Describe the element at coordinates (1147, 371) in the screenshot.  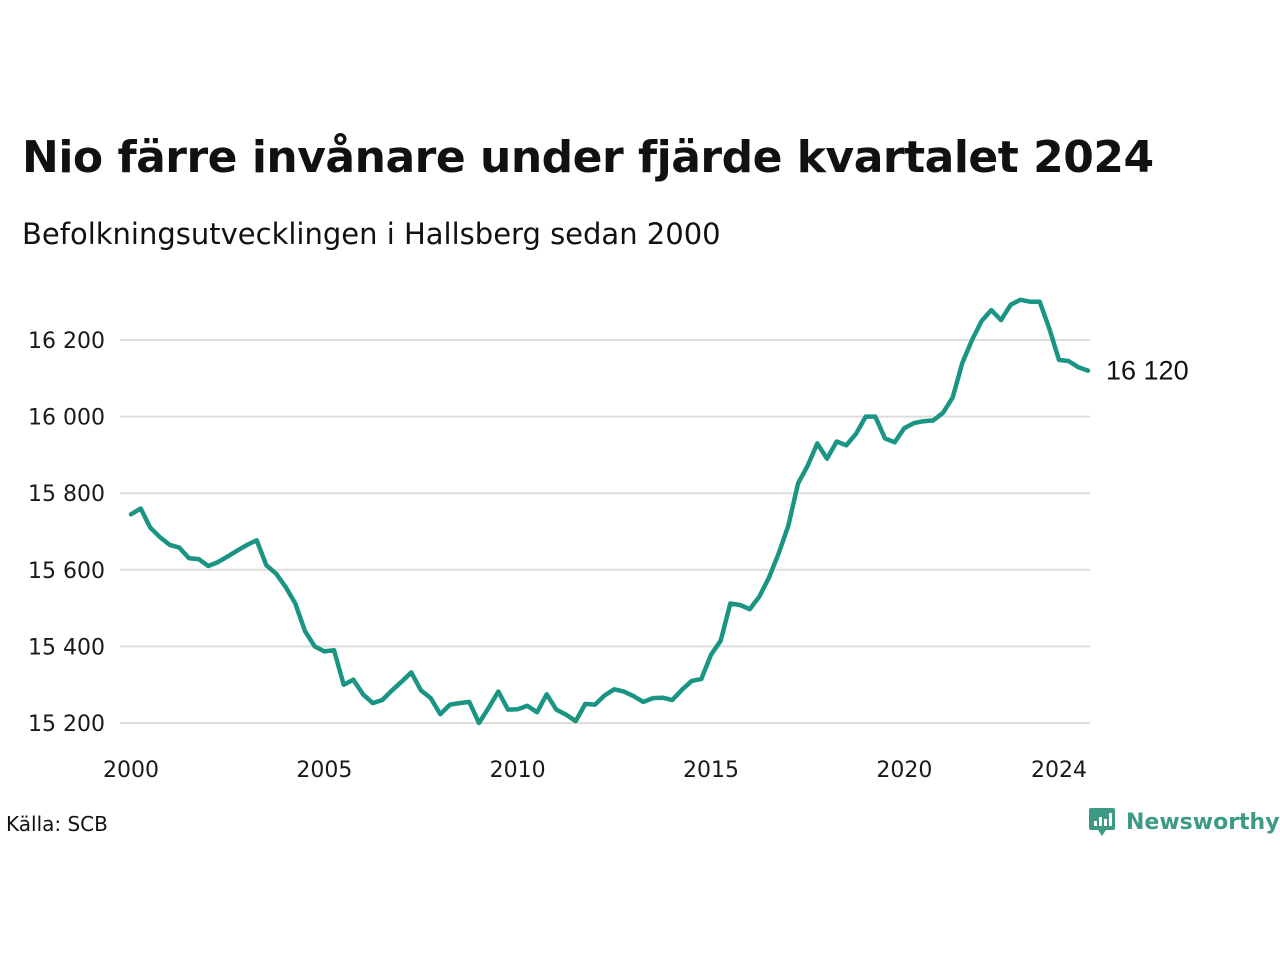
I see `last-value-label: 16 120` at that location.